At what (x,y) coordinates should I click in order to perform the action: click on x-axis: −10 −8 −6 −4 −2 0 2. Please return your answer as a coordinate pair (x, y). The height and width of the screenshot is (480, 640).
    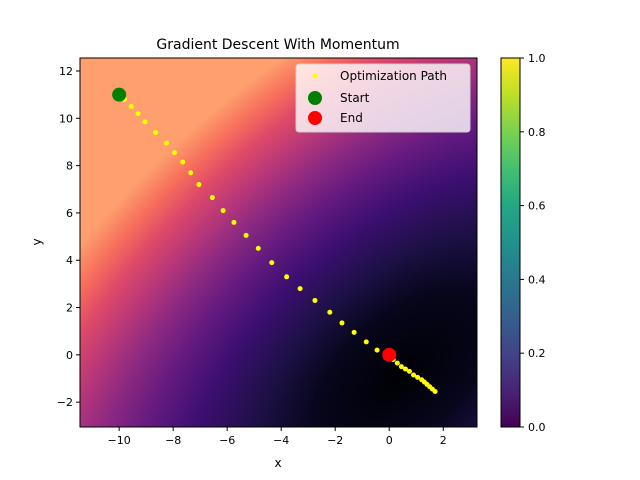
    Looking at the image, I should click on (277, 437).